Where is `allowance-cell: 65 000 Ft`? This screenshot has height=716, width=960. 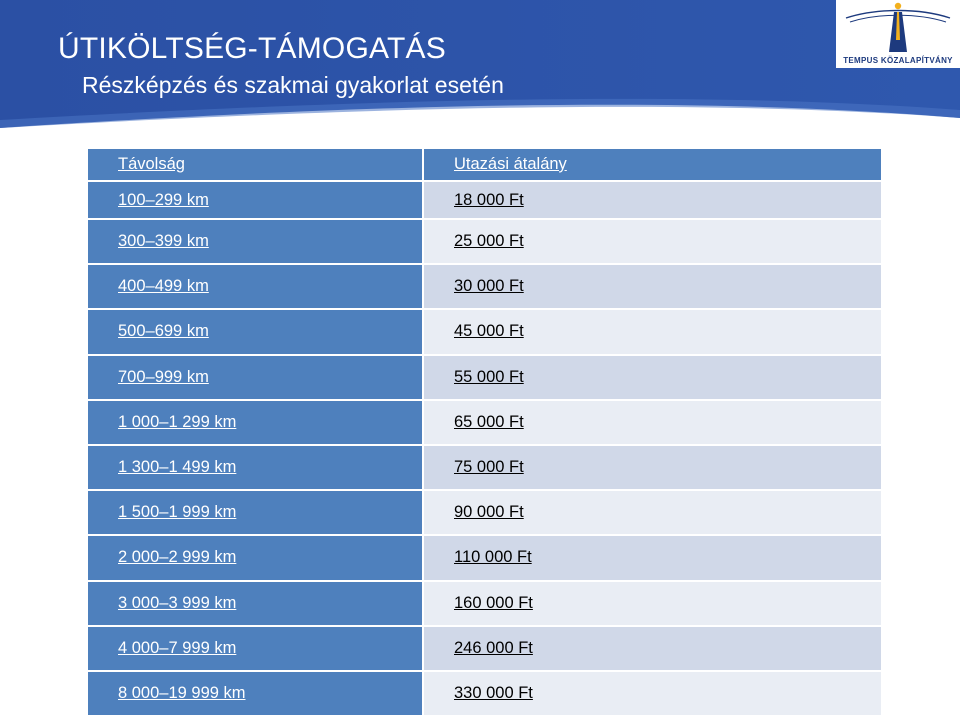
allowance-cell: 65 000 Ft is located at coordinates (652, 422).